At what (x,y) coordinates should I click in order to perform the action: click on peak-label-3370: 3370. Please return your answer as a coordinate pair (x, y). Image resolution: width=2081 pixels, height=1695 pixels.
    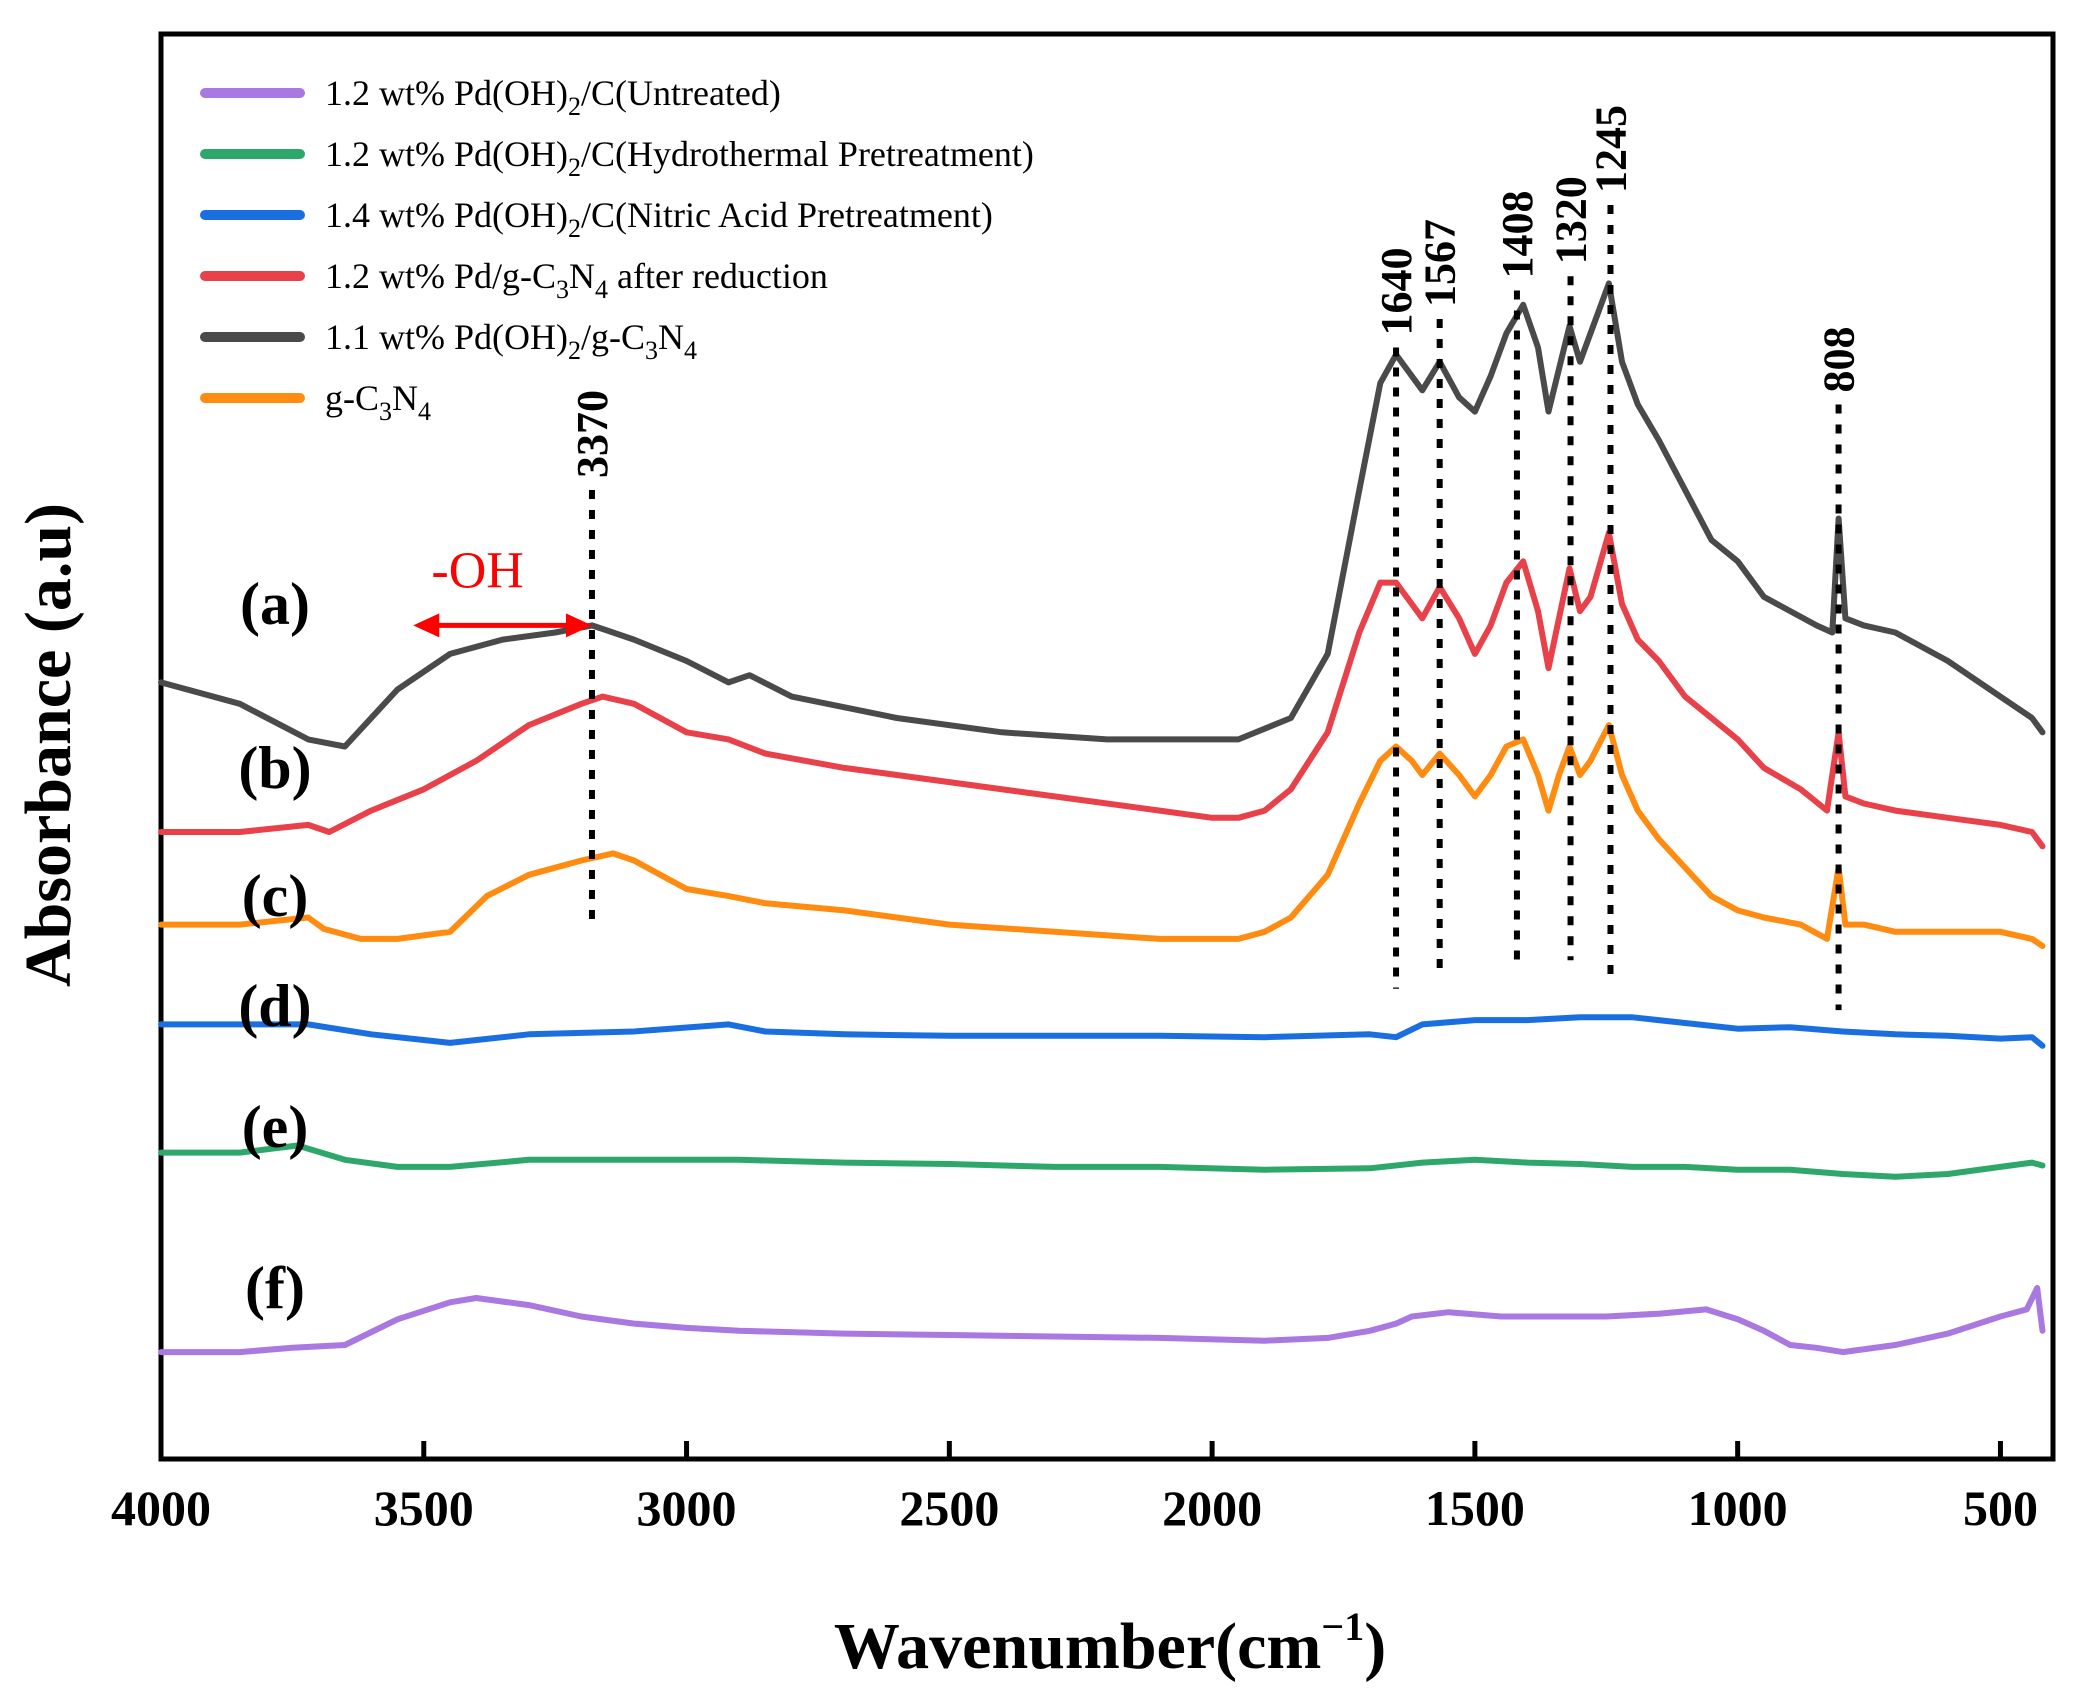
    Looking at the image, I should click on (592, 434).